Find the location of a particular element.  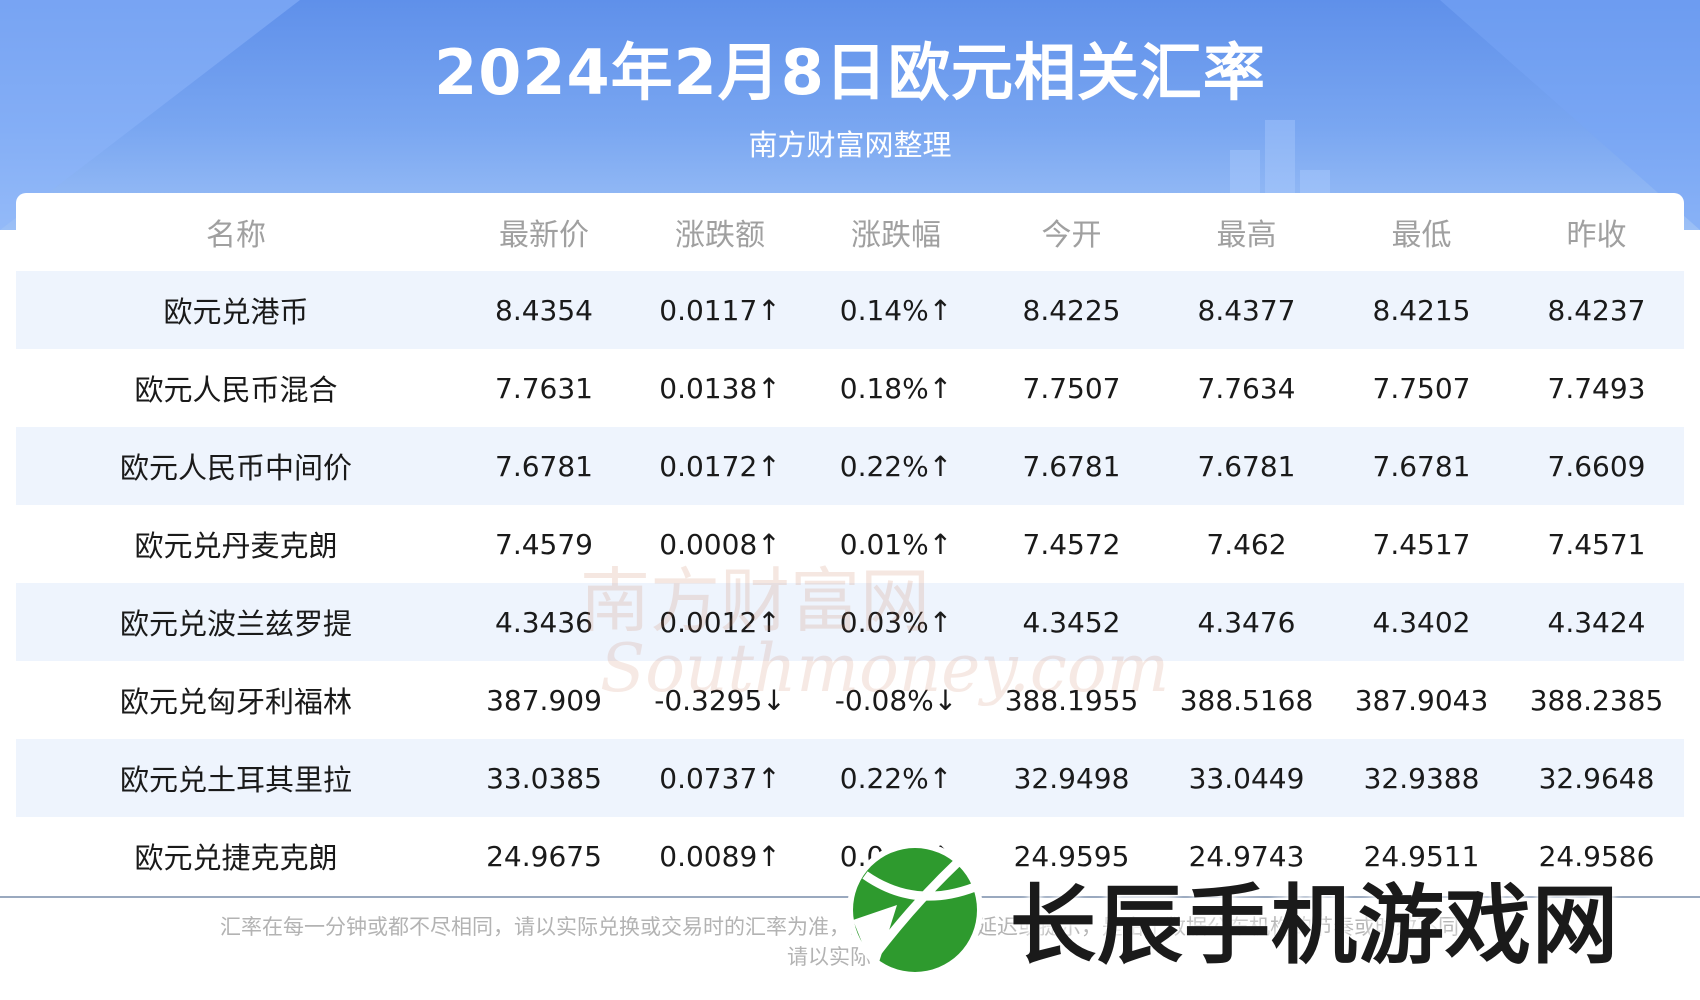

rate-cell-prev: 7.7493 is located at coordinates (1596, 388).